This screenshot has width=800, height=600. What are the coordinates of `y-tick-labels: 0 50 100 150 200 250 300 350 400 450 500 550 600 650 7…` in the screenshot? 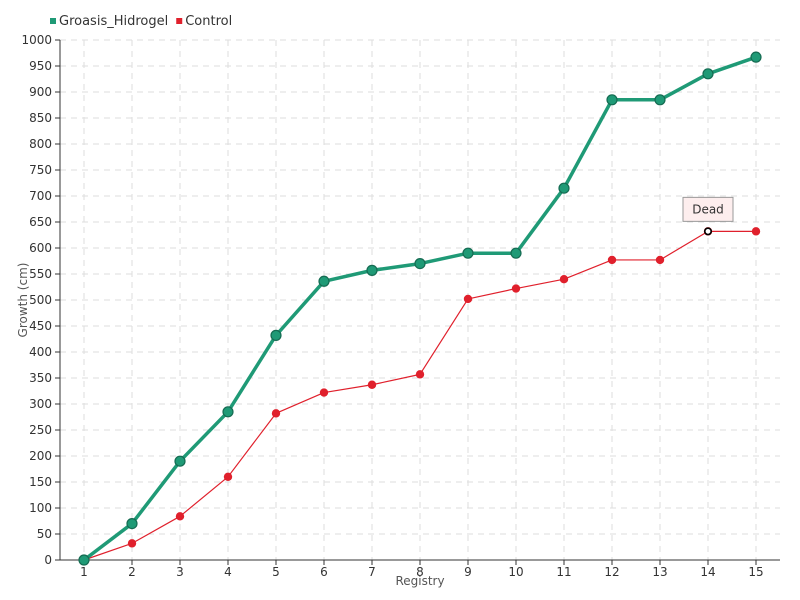 It's located at (36, 300).